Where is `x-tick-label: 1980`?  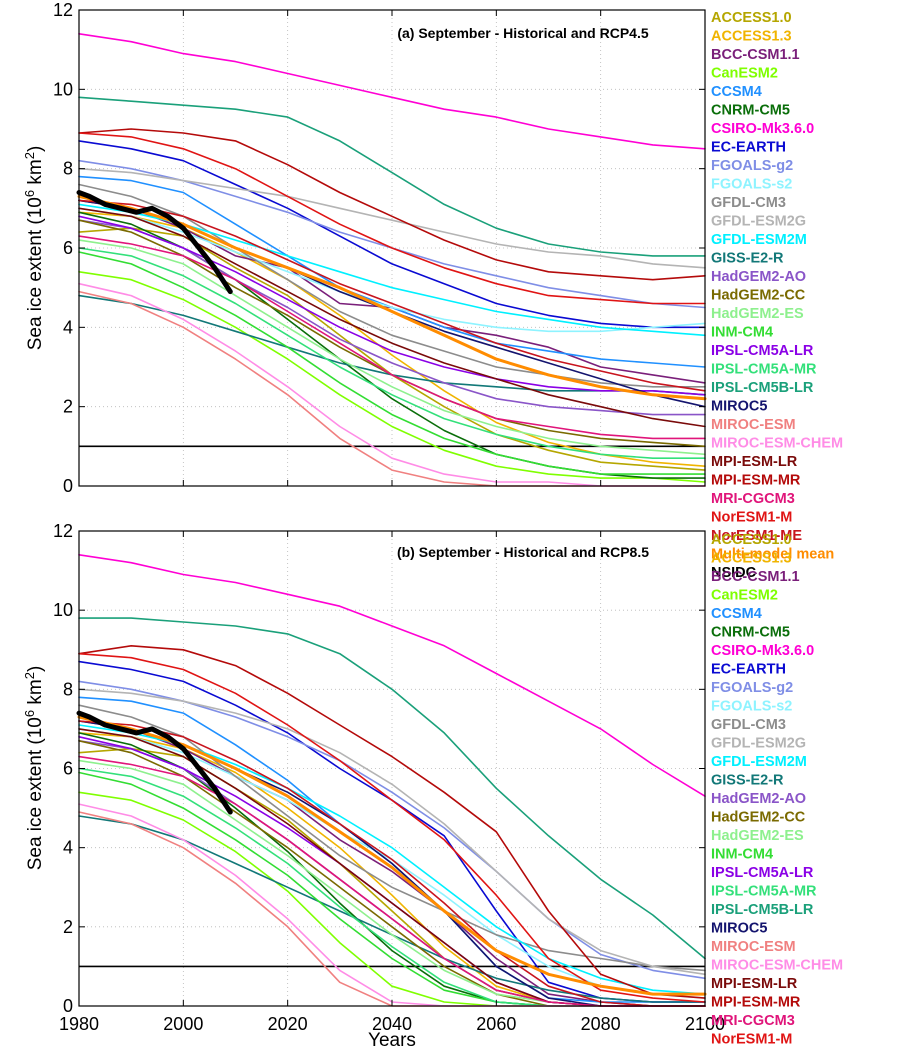 x-tick-label: 1980 is located at coordinates (79, 1024).